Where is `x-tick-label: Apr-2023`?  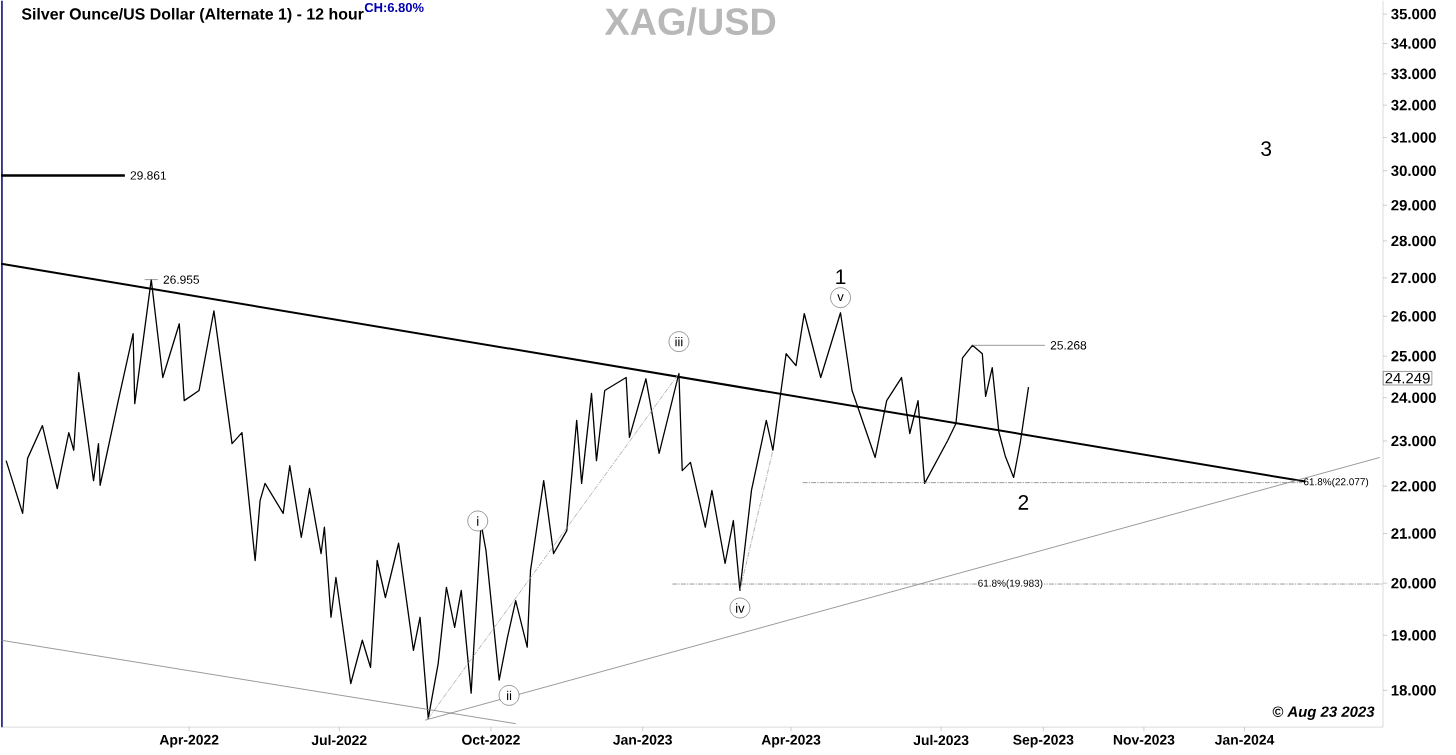 x-tick-label: Apr-2023 is located at coordinates (791, 741).